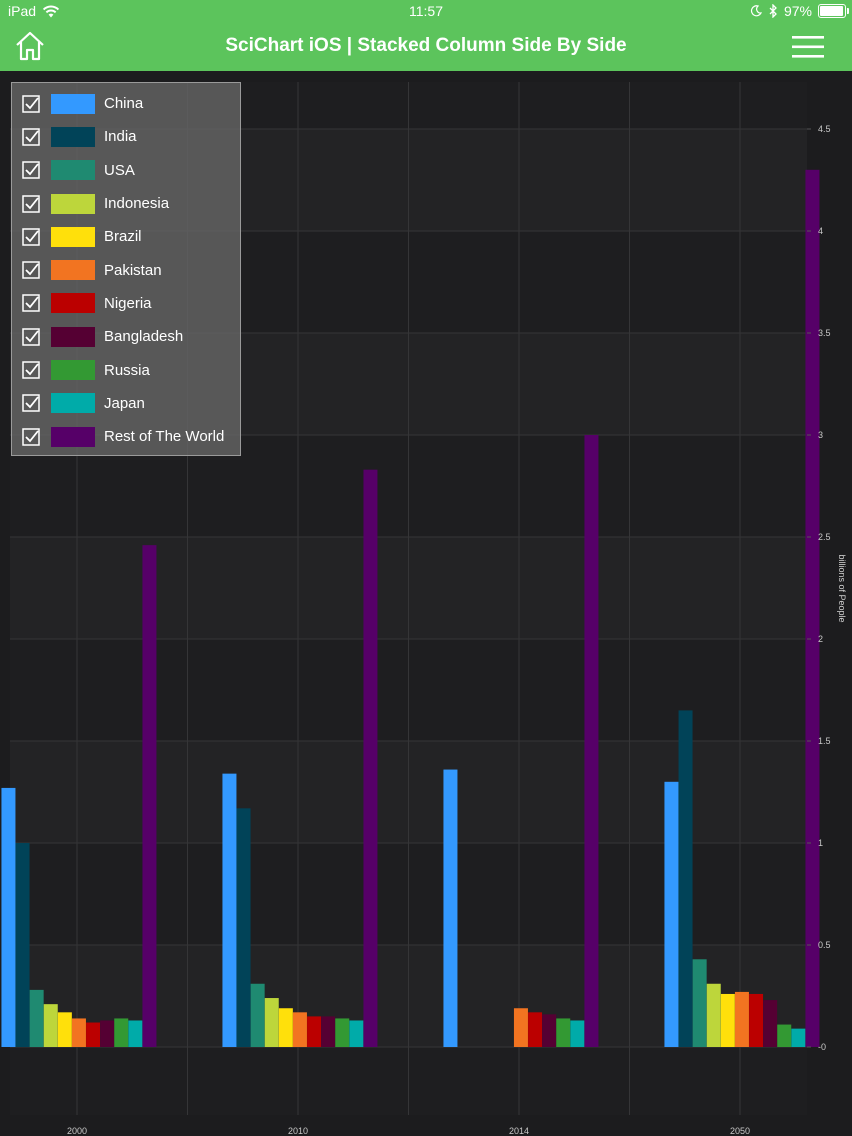  What do you see at coordinates (78, 1032) in the screenshot?
I see `bar-pakistan-2000` at bounding box center [78, 1032].